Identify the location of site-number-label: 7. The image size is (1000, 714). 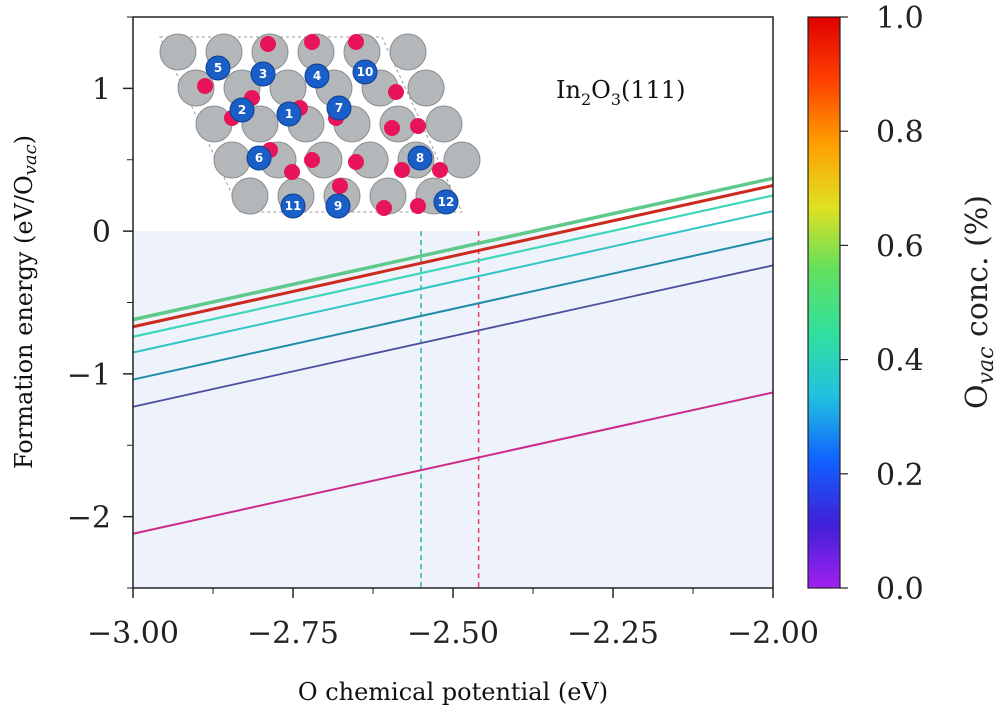
(339, 108).